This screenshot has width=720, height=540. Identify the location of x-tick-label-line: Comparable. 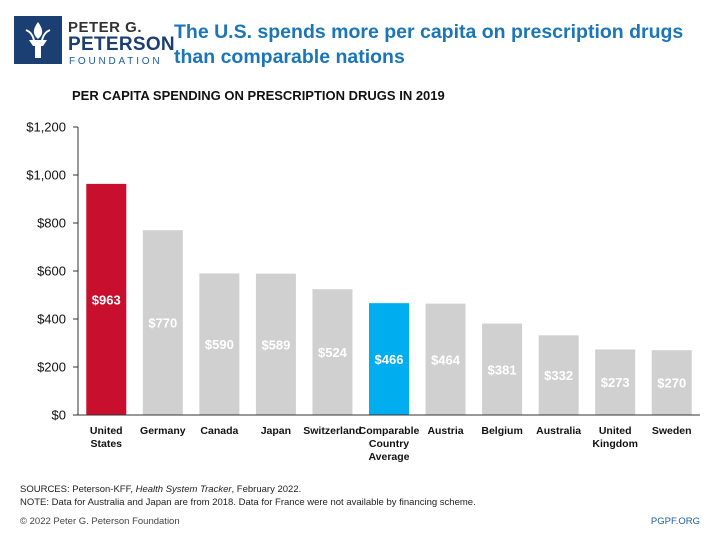
(389, 431).